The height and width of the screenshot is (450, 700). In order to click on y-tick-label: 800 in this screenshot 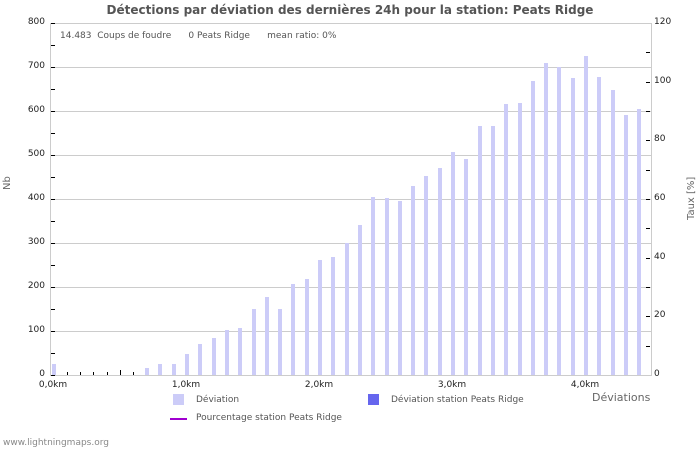, I will do `click(36, 22)`.